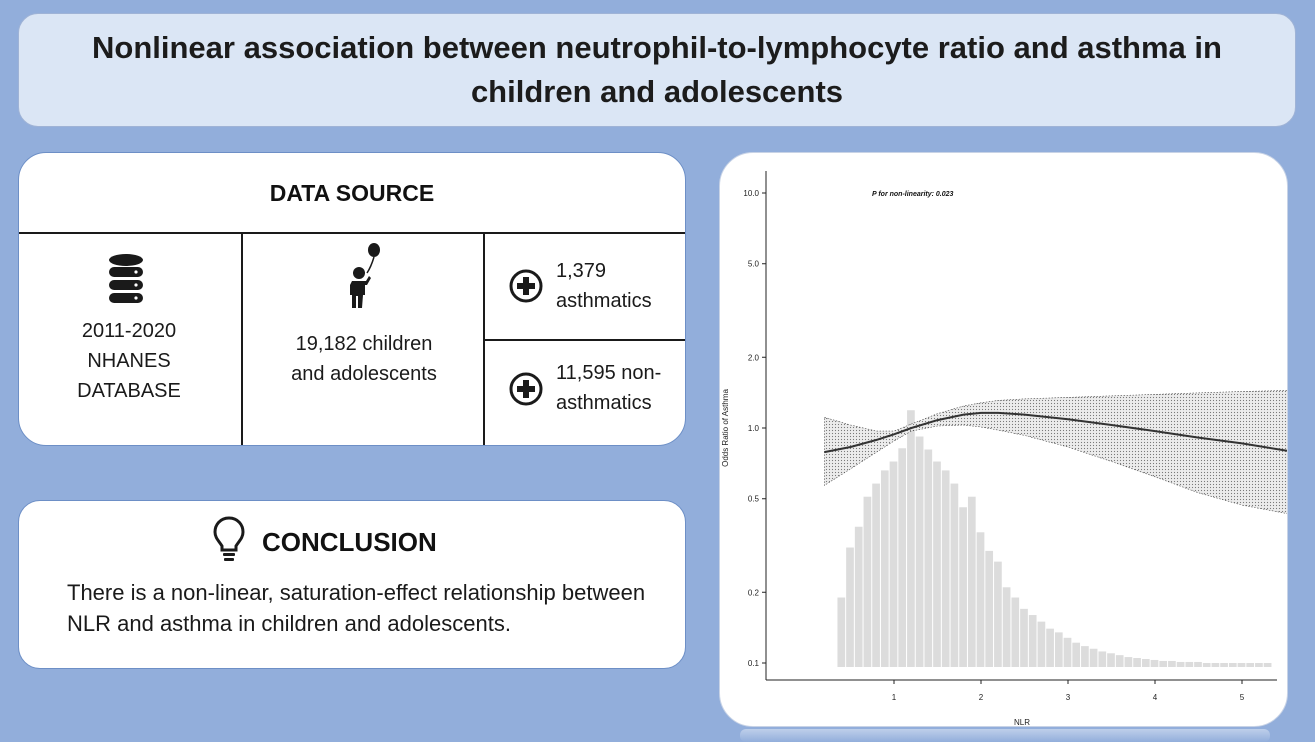 The image size is (1315, 742). What do you see at coordinates (1054, 538) in the screenshot?
I see `histogram` at bounding box center [1054, 538].